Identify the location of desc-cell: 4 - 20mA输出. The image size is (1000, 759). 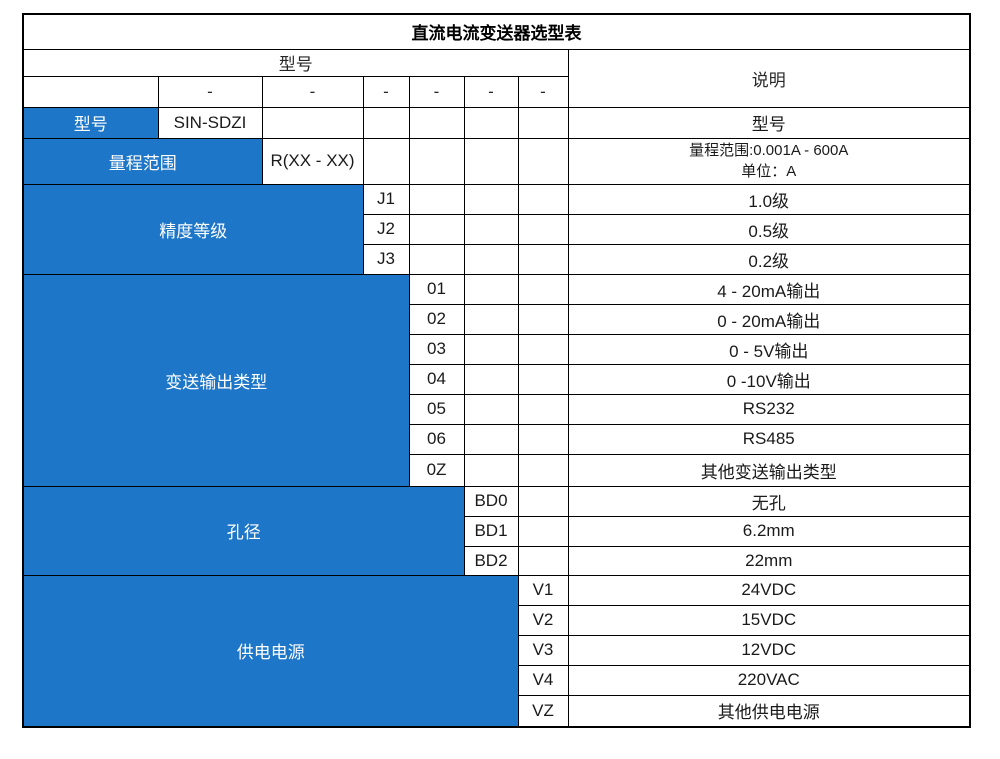
(769, 289).